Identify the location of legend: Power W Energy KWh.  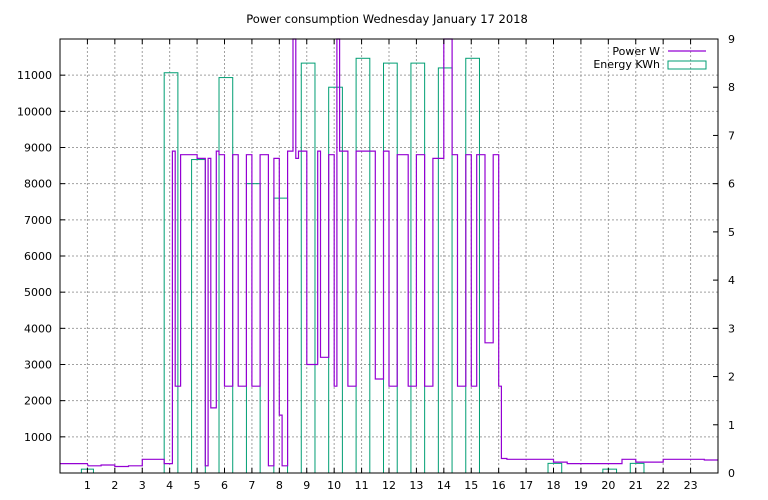
(650, 58).